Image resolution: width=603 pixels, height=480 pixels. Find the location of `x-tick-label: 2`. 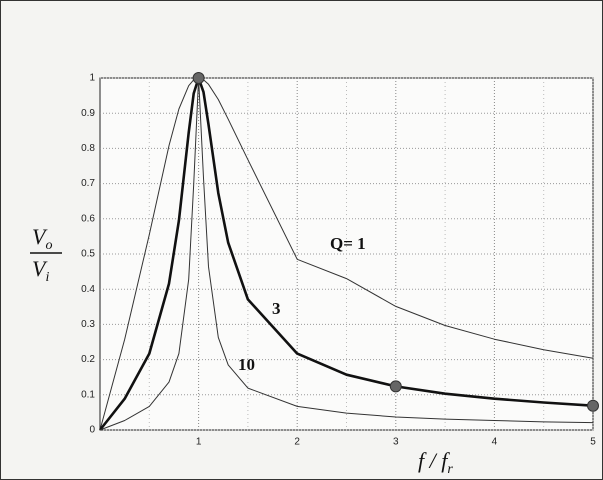

x-tick-label: 2 is located at coordinates (297, 442).